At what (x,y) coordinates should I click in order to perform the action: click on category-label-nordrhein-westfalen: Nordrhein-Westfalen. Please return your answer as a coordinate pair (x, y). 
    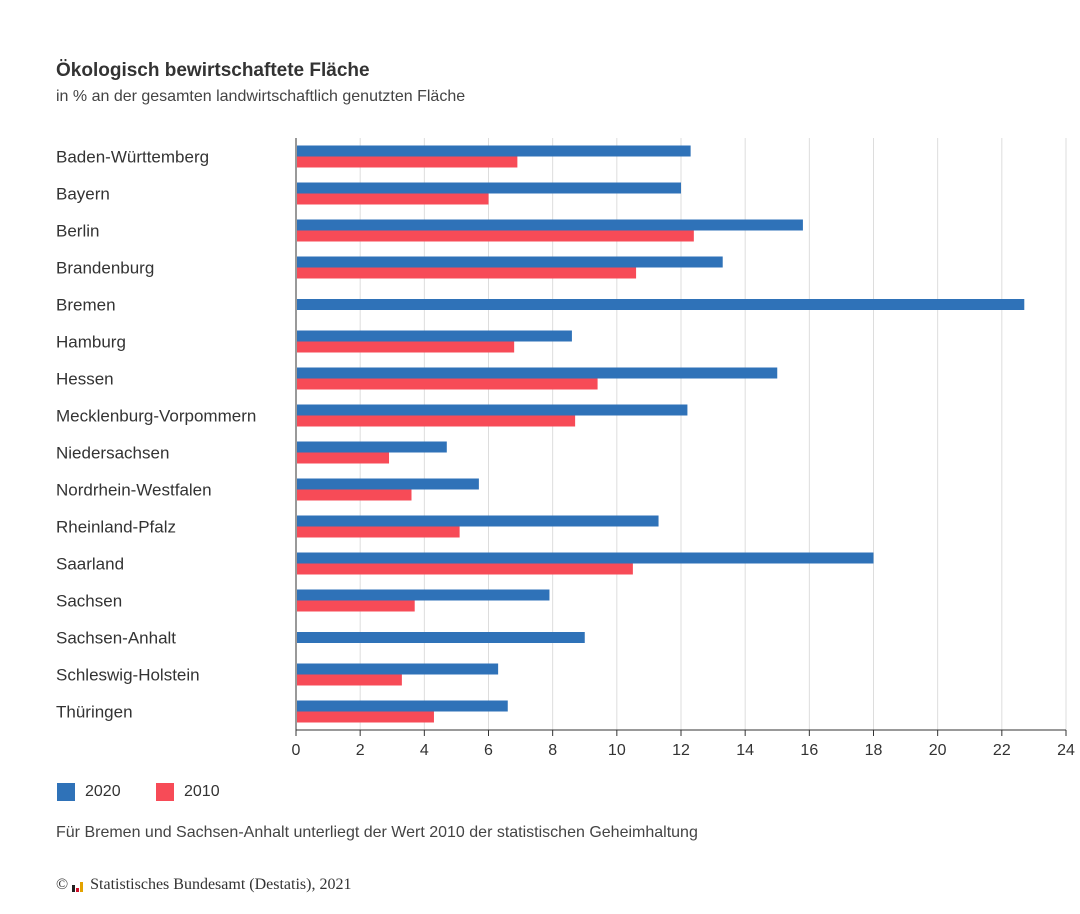
    Looking at the image, I should click on (134, 490).